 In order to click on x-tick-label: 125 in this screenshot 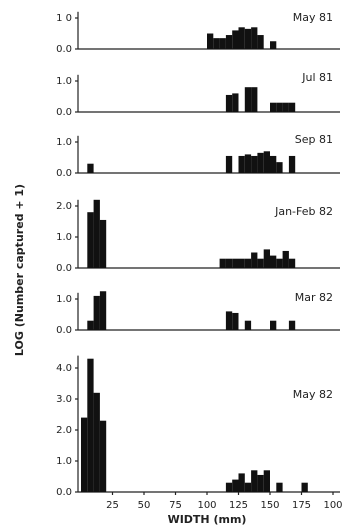, I will do `click(238, 505)`.